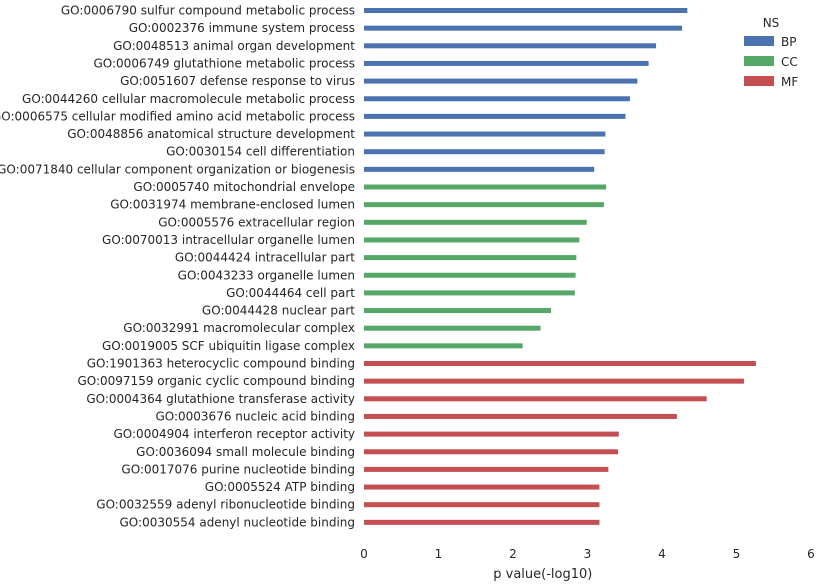  I want to click on category-label: GO:1901363 heterocyclic compound binding, so click(221, 364).